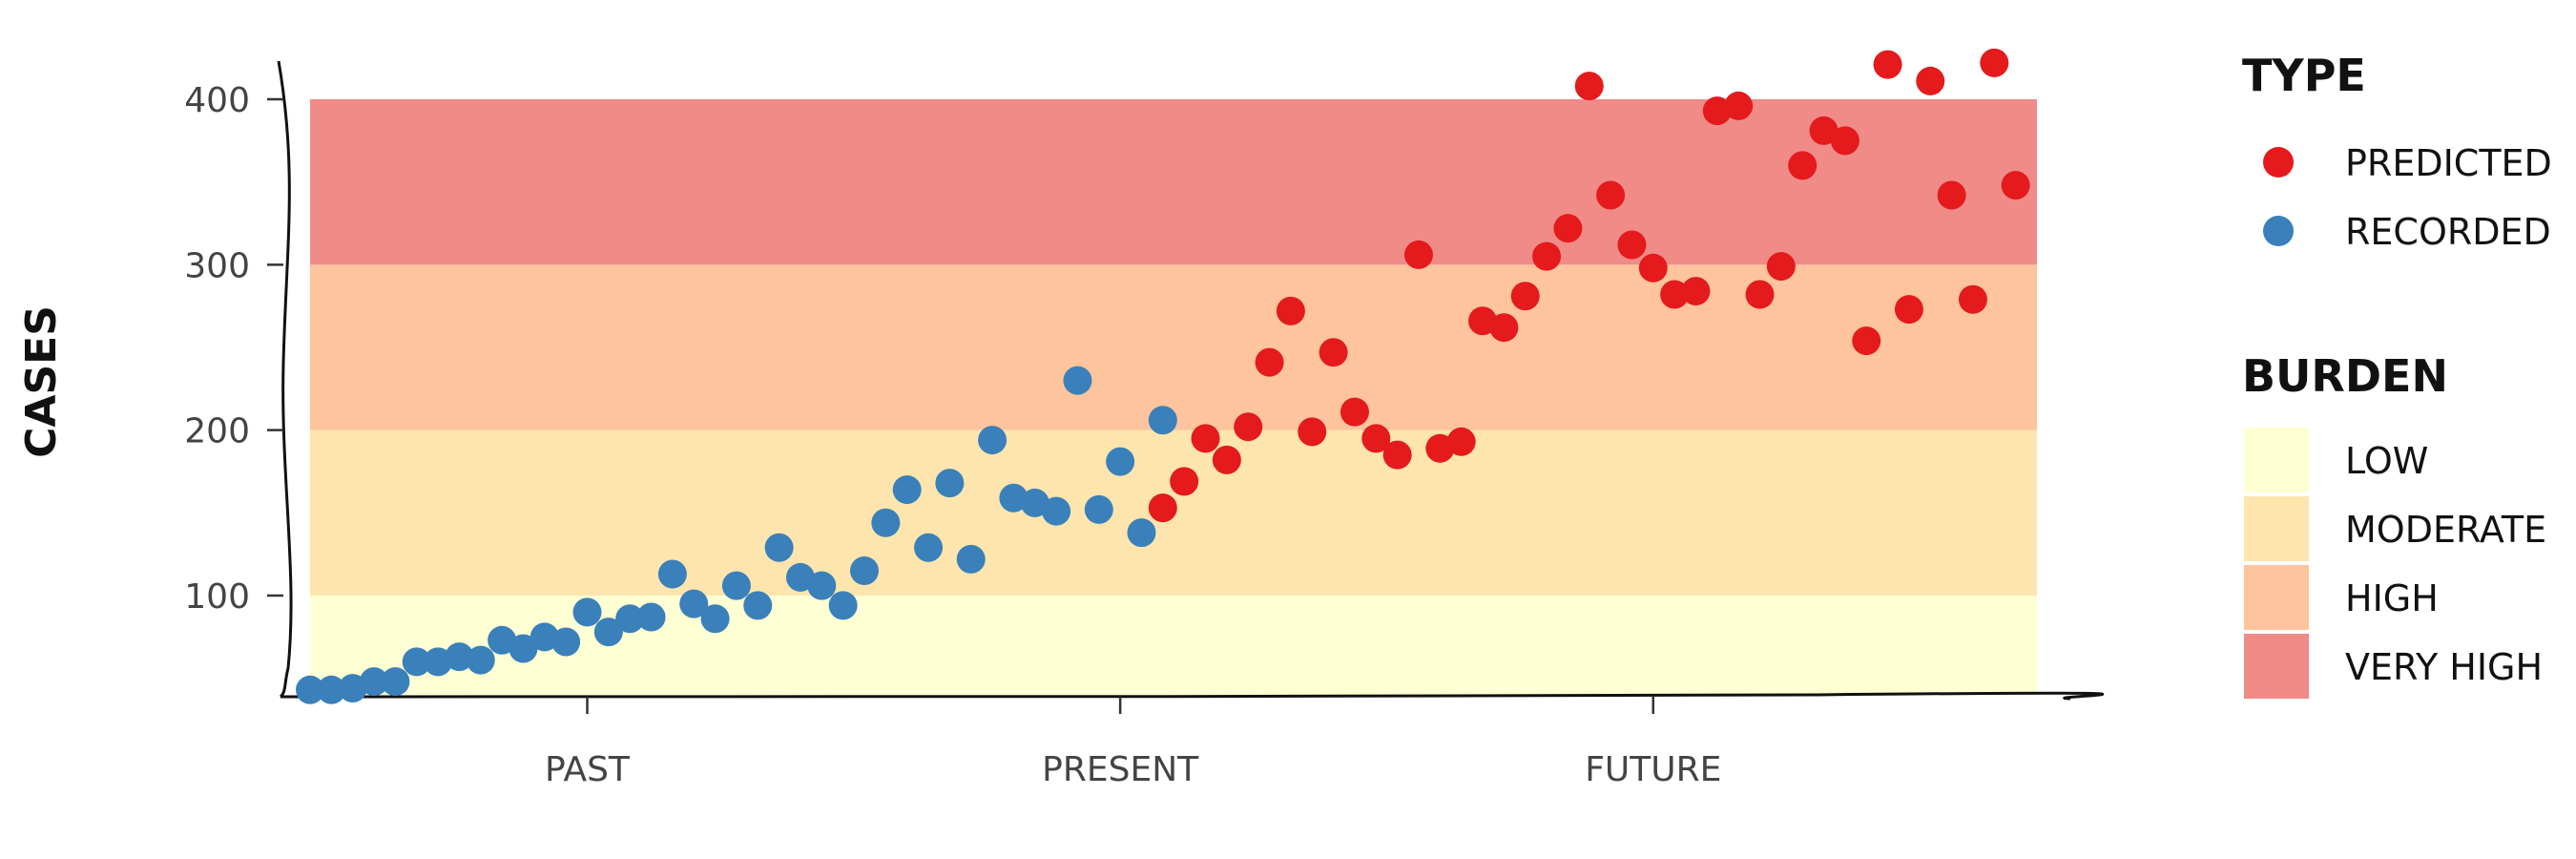 The image size is (2576, 859). What do you see at coordinates (2278, 231) in the screenshot?
I see `legend-swatch-recorded` at bounding box center [2278, 231].